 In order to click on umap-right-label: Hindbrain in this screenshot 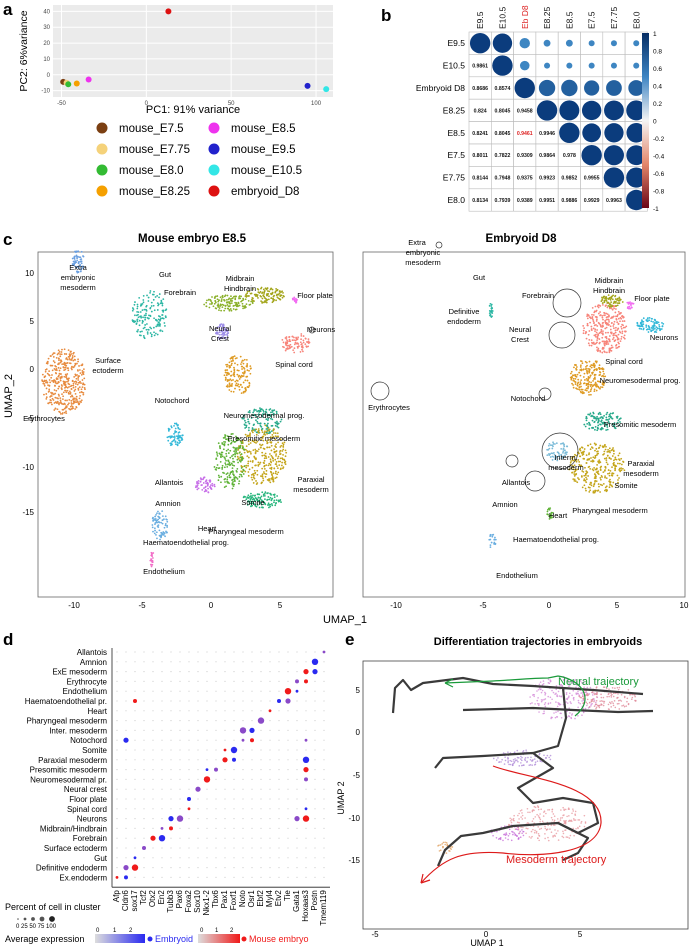, I will do `click(609, 290)`.